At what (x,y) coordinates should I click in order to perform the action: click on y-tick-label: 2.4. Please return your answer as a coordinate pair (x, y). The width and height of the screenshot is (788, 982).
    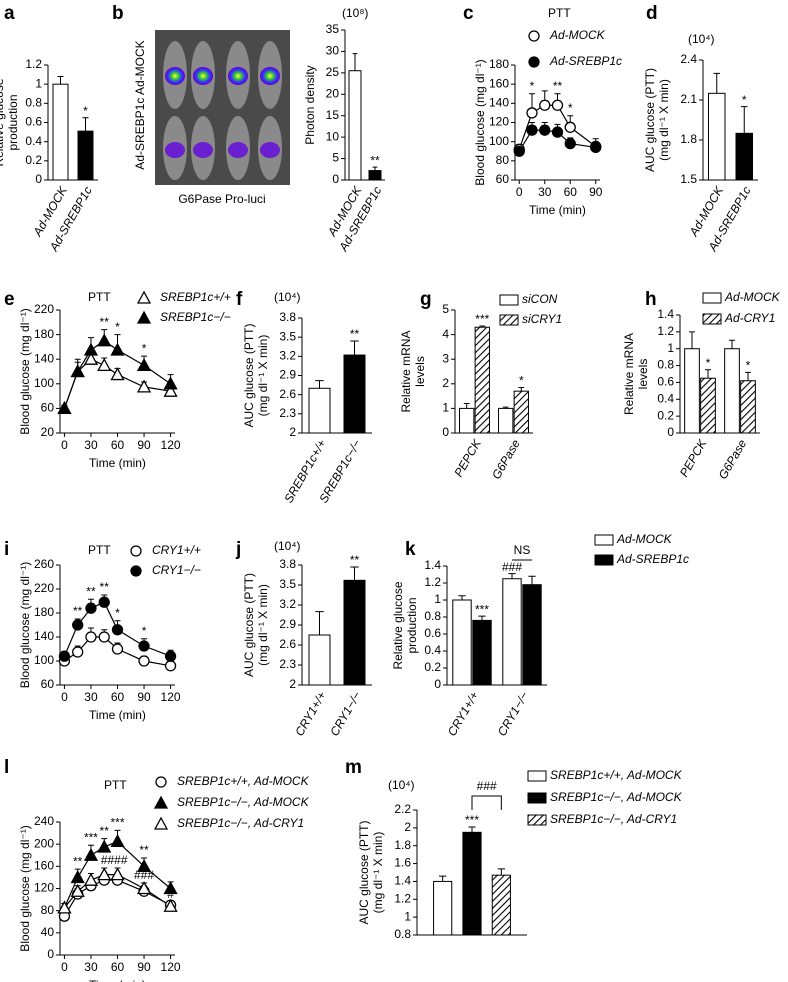
    Looking at the image, I should click on (688, 59).